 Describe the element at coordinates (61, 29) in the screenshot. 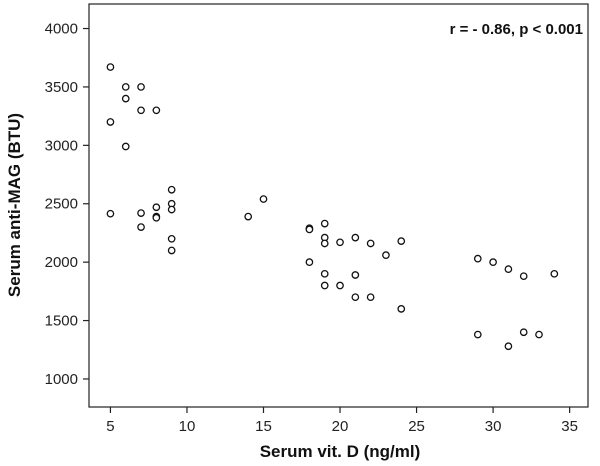

I see `y-tick-label: 4000` at that location.